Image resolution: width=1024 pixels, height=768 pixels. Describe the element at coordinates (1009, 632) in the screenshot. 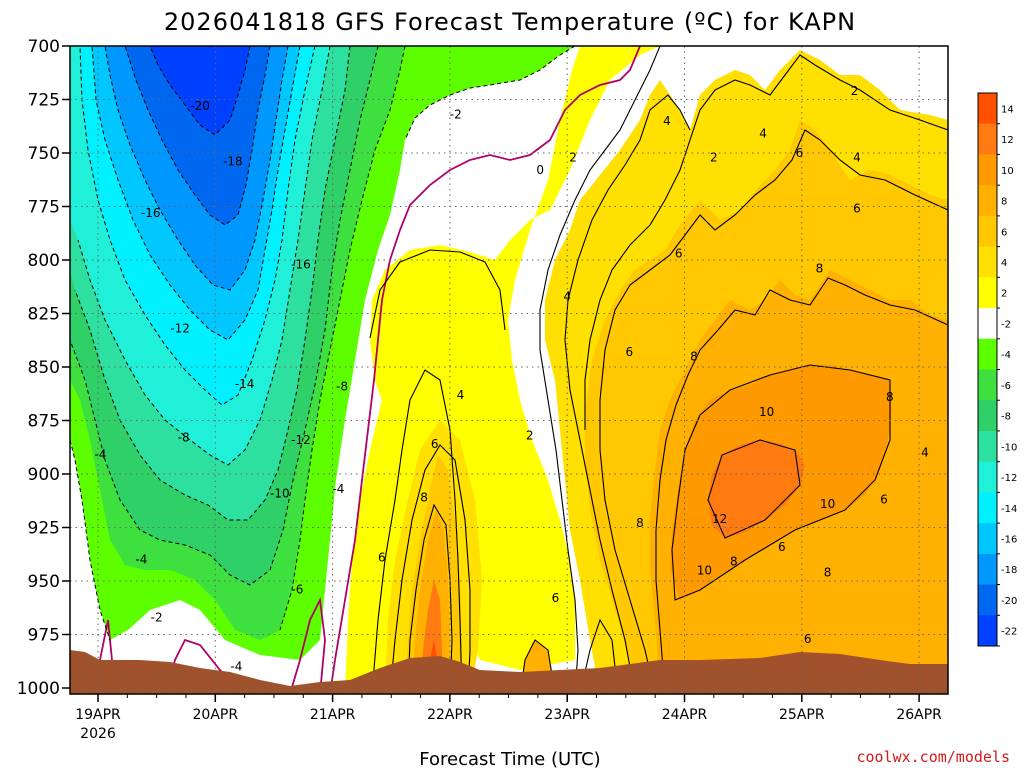

I see `colorbar-tick-label: -22` at that location.